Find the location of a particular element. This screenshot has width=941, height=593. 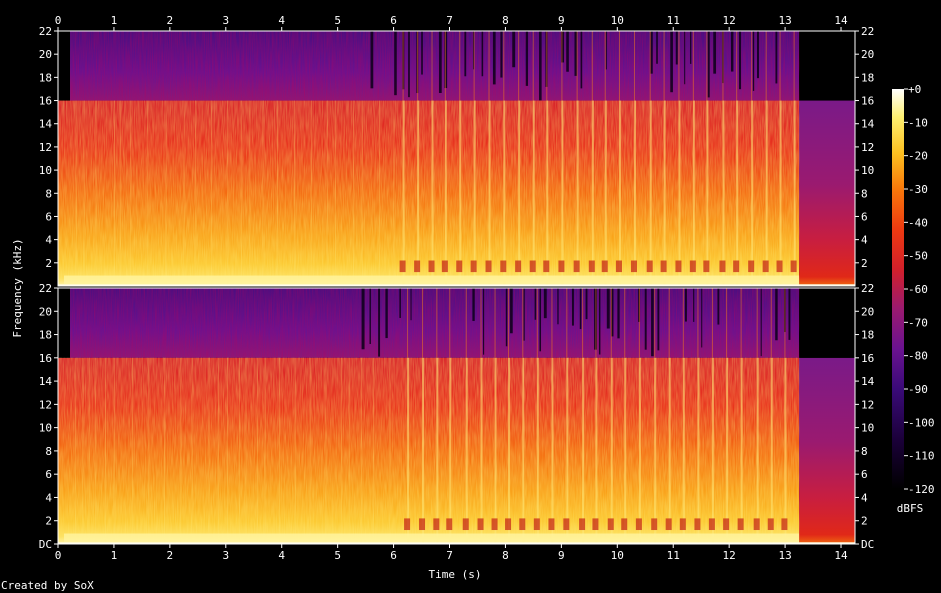

colorbar-tick-label: -10 is located at coordinates (918, 122).